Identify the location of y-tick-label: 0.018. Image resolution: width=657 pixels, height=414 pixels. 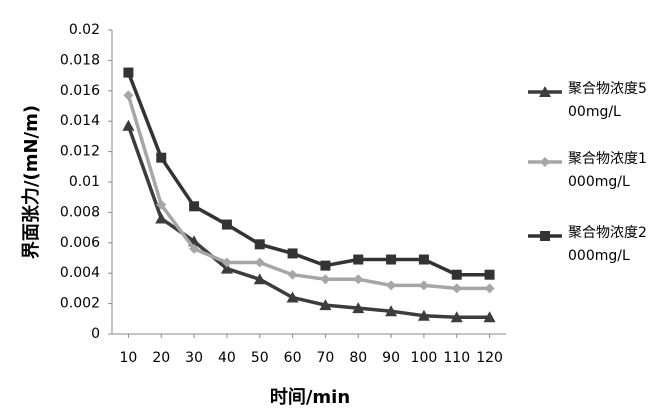
(80, 60).